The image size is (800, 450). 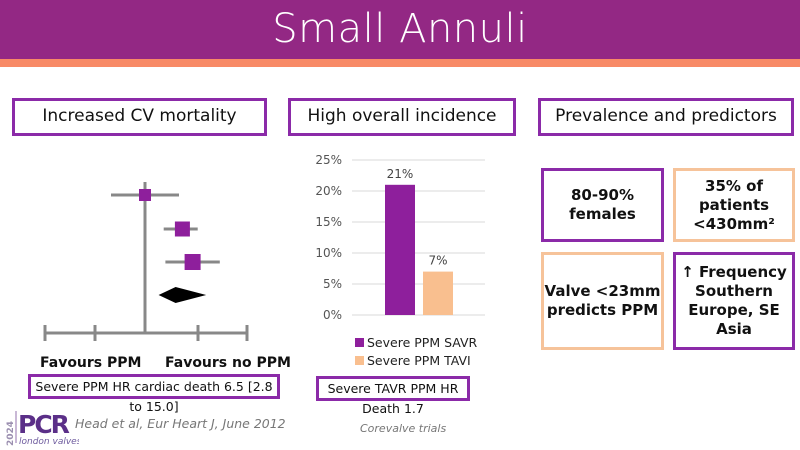 I want to click on legend-item-tavi: Severe PPM TAVI, so click(x=416, y=360).